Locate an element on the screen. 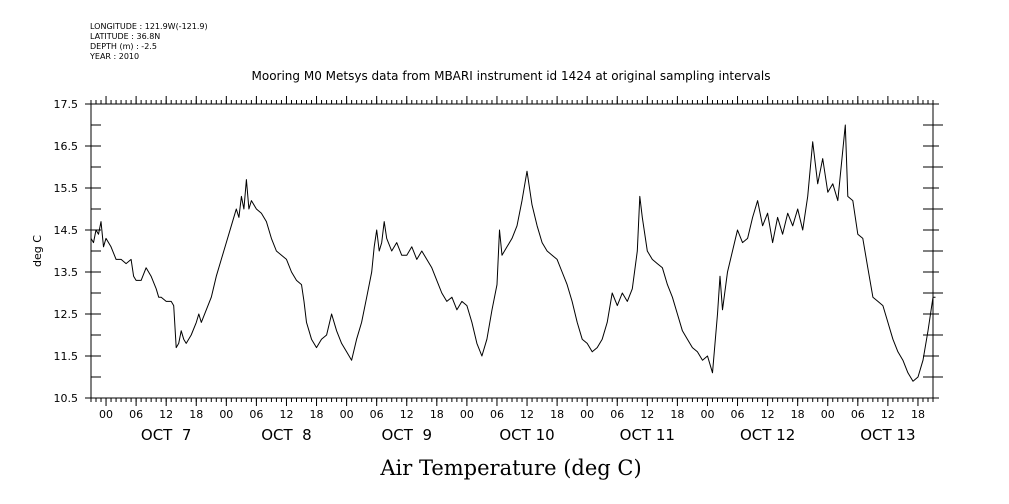 This screenshot has height=504, width=1009. y-tick-label: 12.5 is located at coordinates (66, 314).